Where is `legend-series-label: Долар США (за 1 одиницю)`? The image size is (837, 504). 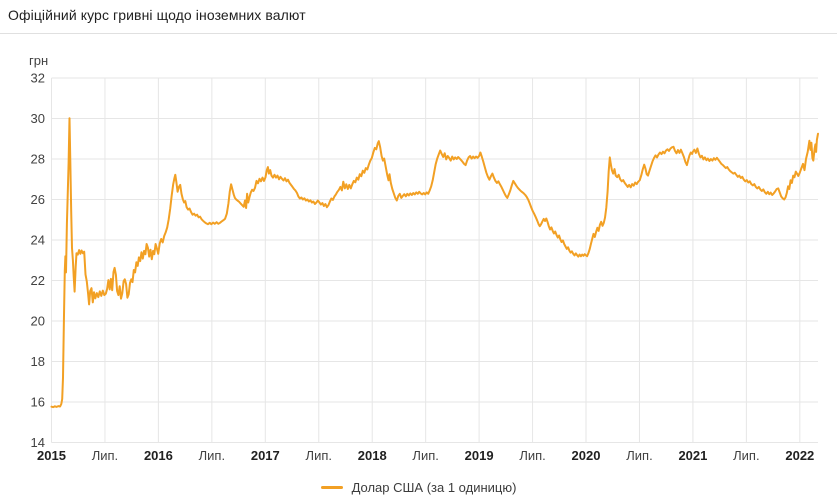 legend-series-label: Долар США (за 1 одиницю) is located at coordinates (434, 487).